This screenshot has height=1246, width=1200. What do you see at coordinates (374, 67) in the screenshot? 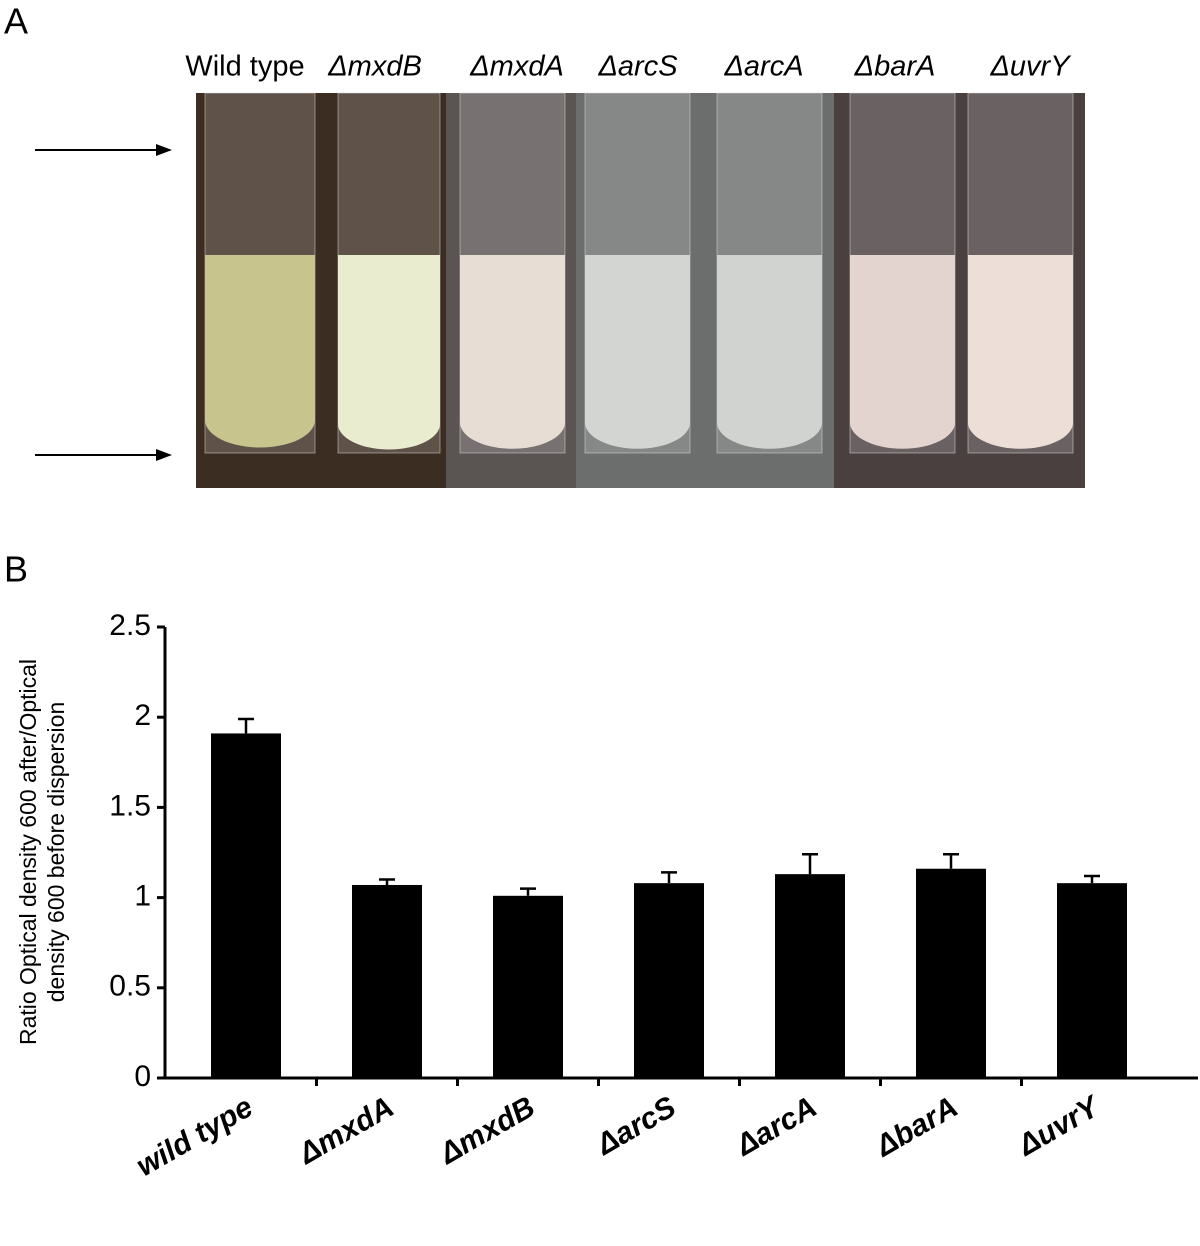
I see `tube-label: ΔmxdB` at bounding box center [374, 67].